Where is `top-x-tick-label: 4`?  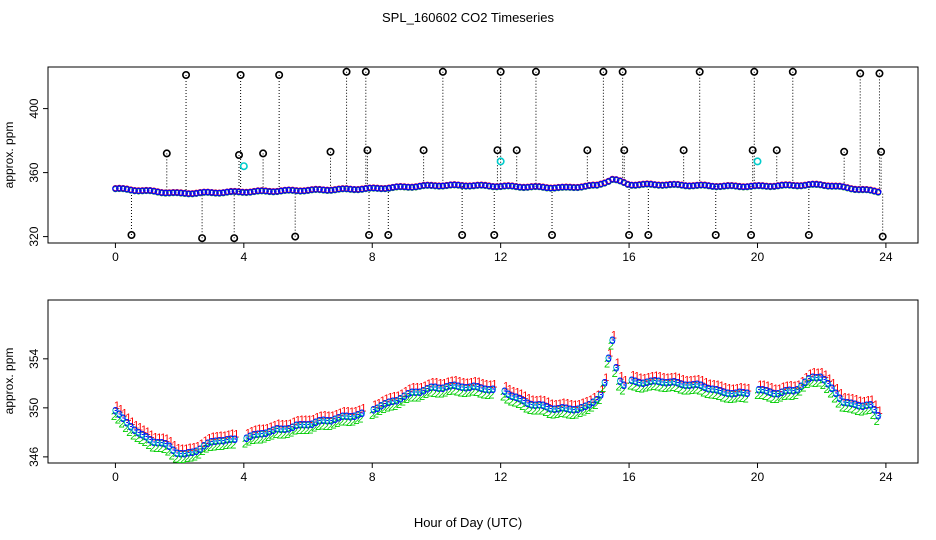
top-x-tick-label: 4 is located at coordinates (243, 257).